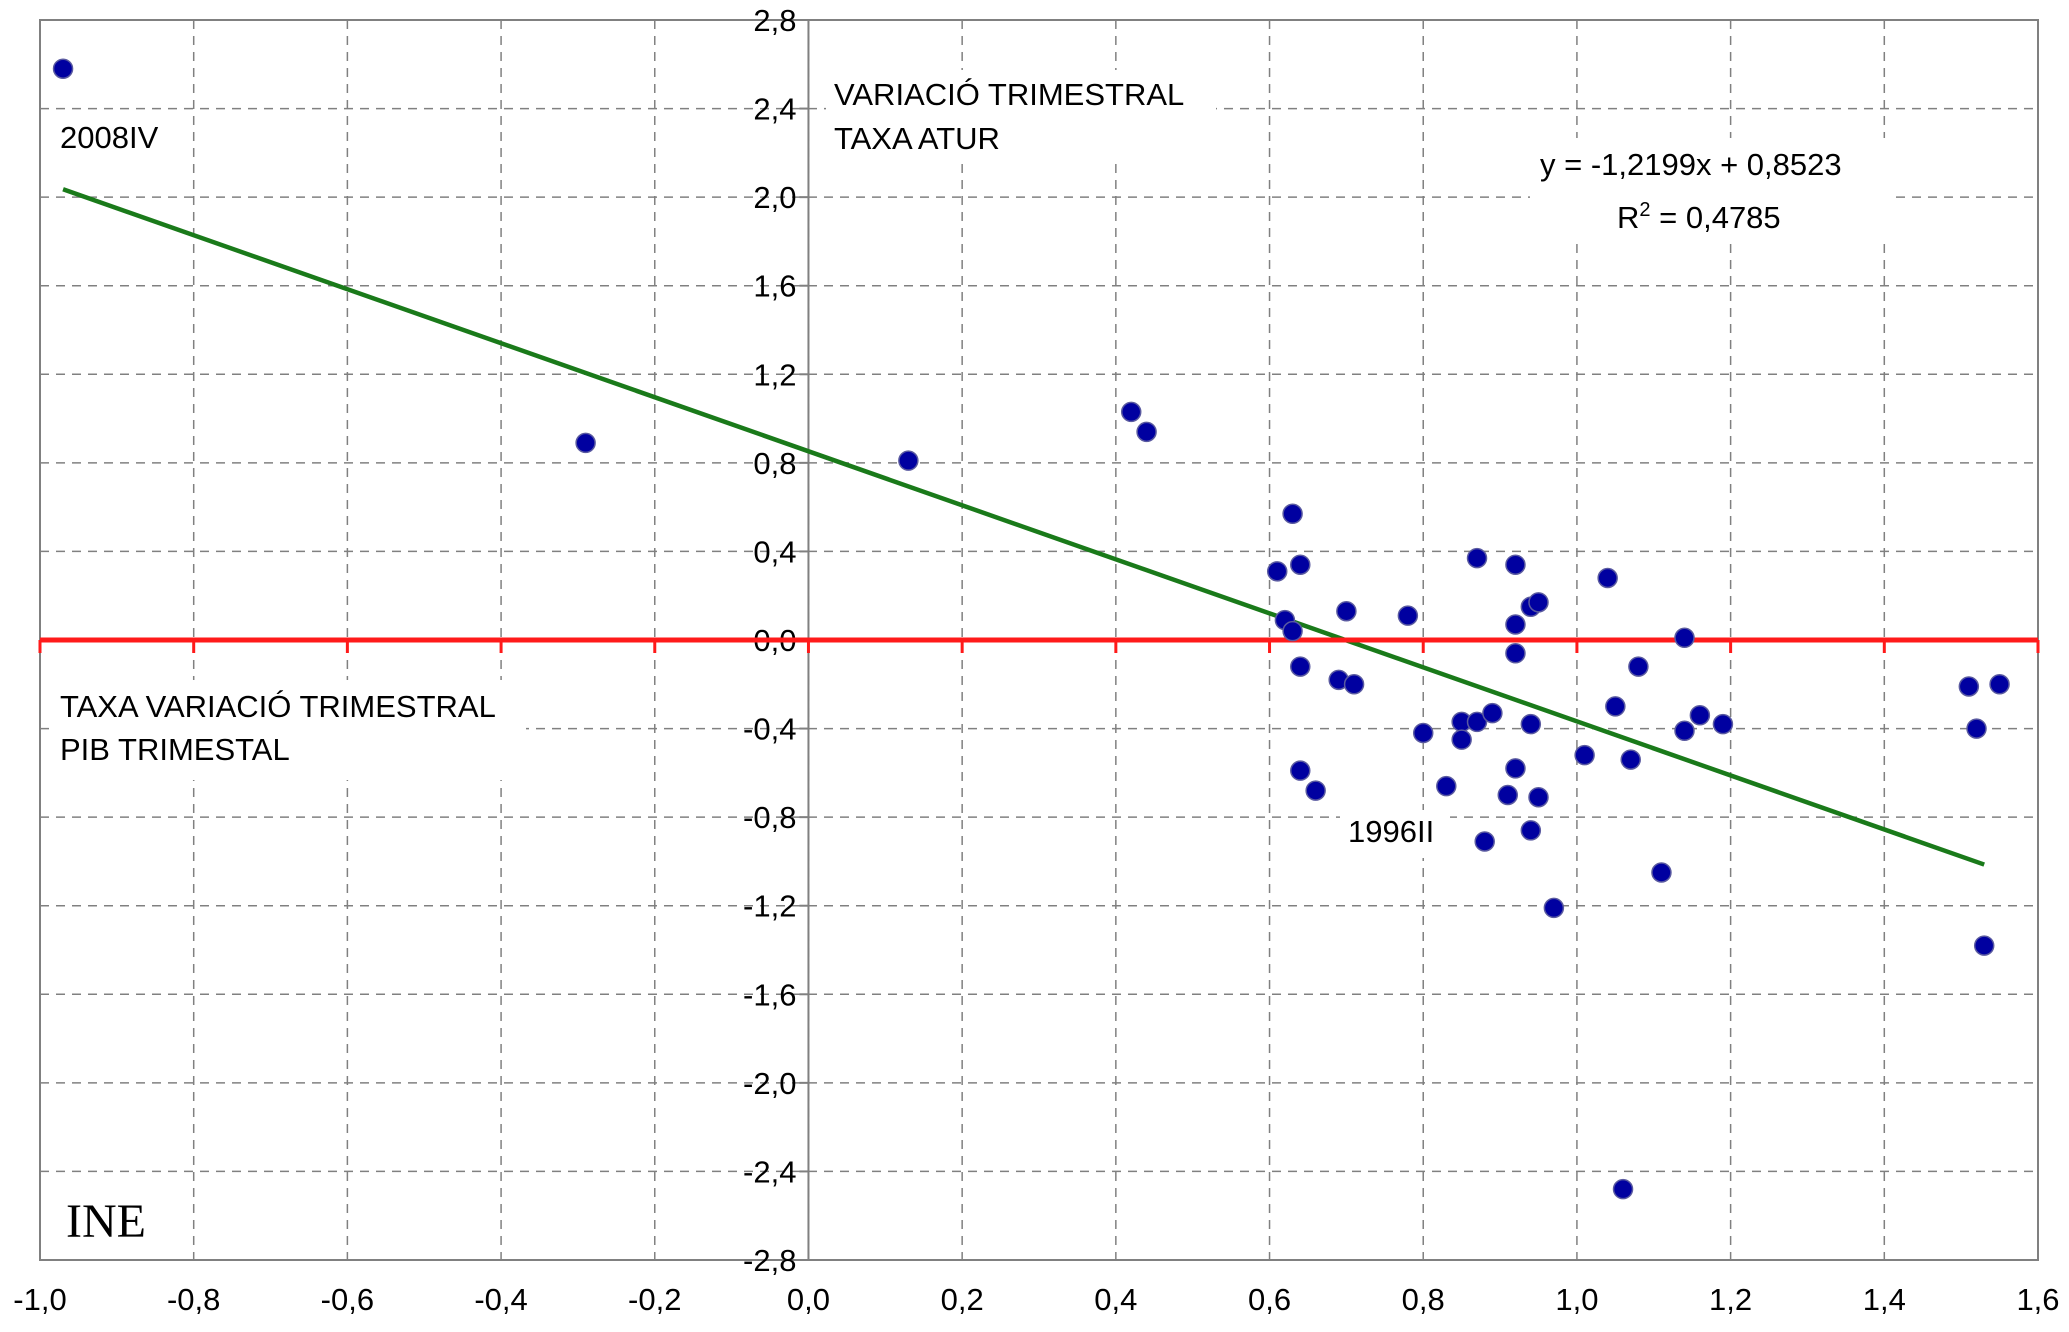 Image resolution: width=2069 pixels, height=1332 pixels. I want to click on x-caption-line-1: TAXA VARIACIÓ TRIMESTRAL, so click(278, 706).